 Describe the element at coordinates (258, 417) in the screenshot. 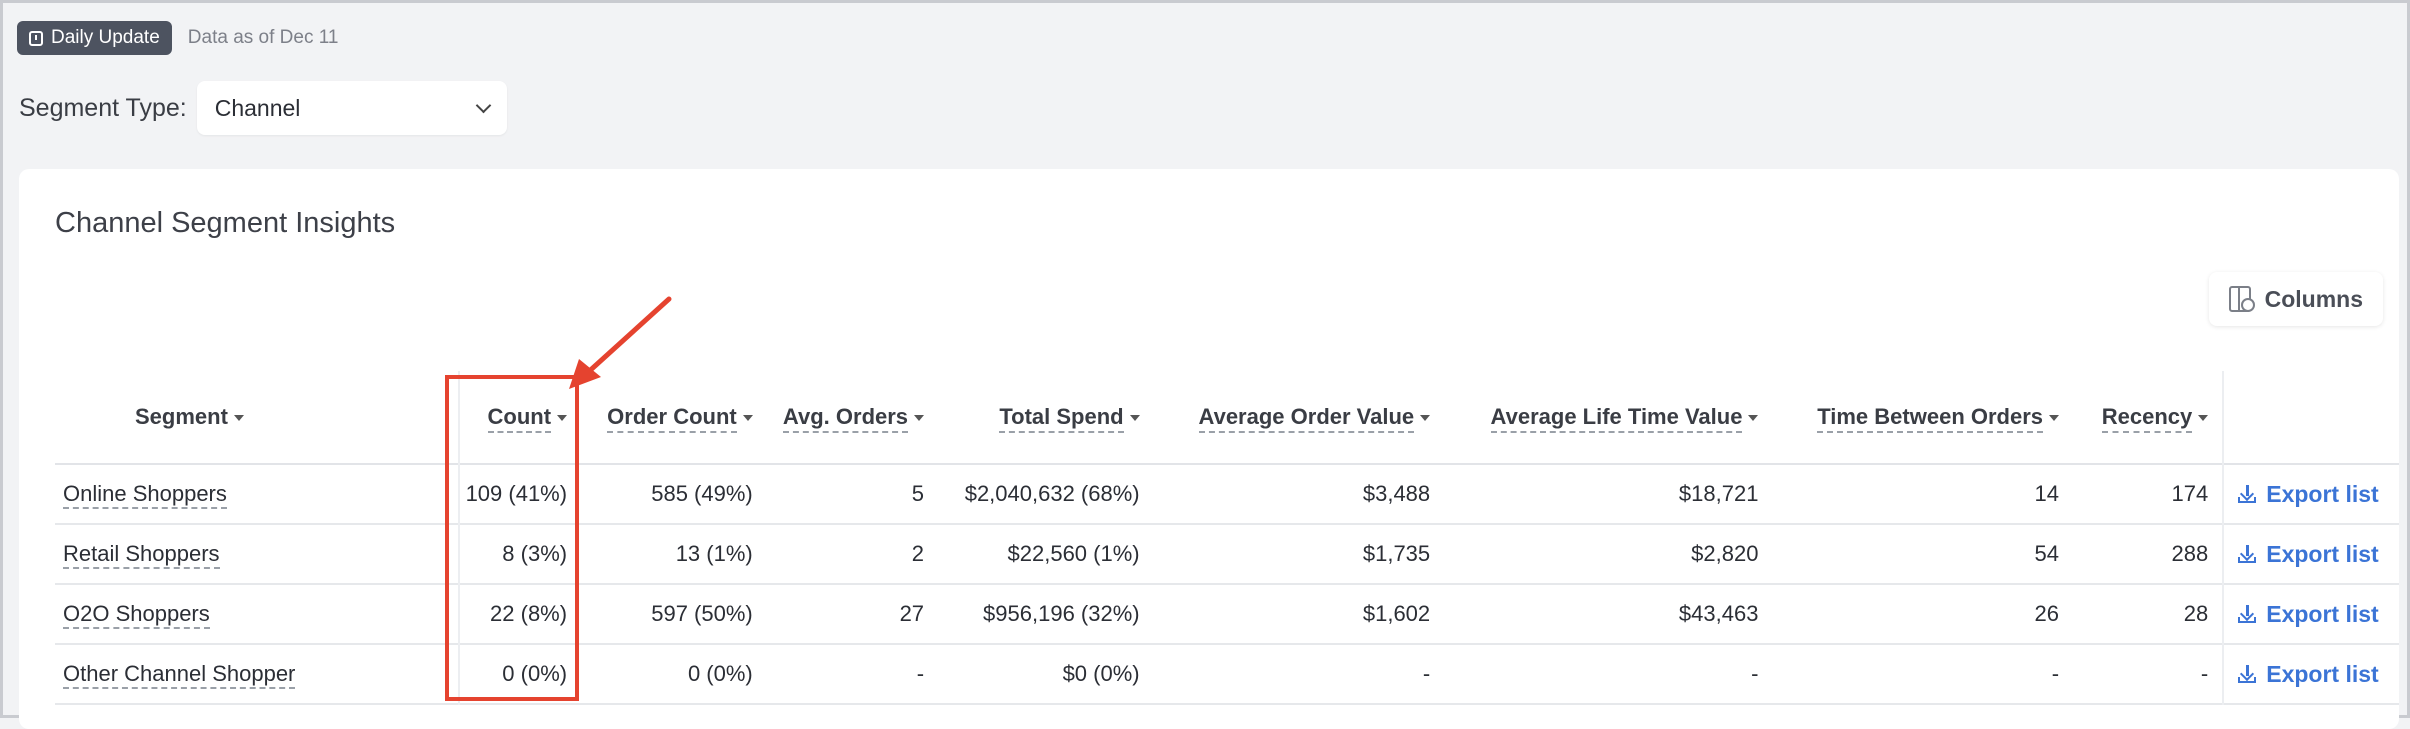

I see `header-segment: Segment` at that location.